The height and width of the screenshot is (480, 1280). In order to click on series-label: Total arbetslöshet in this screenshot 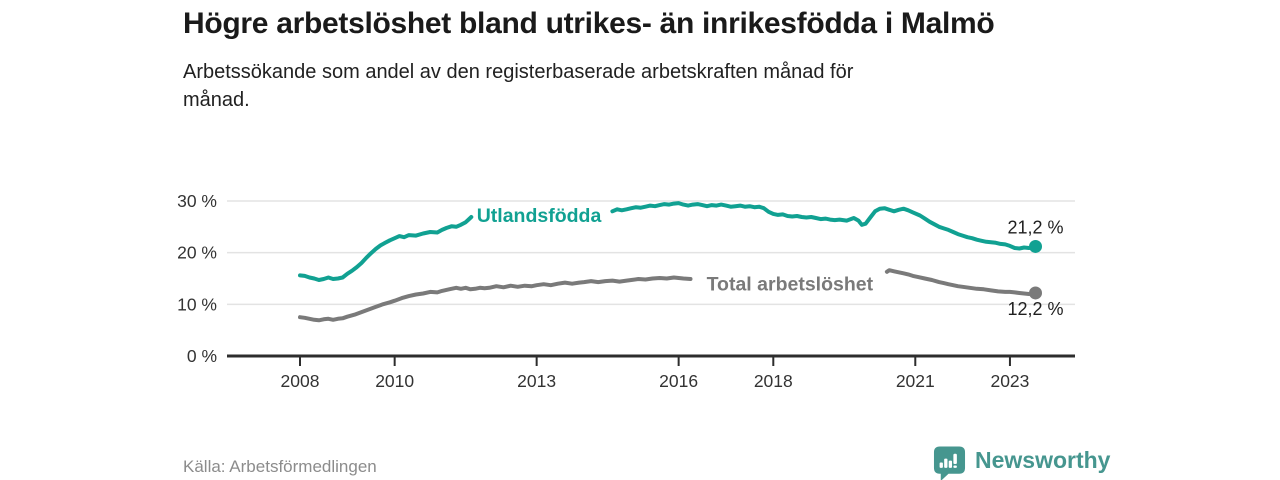, I will do `click(790, 285)`.